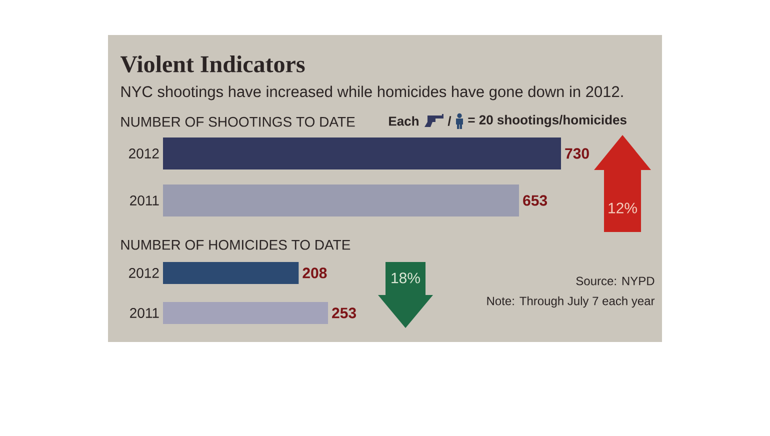 This screenshot has width=770, height=436. I want to click on data-label: 730, so click(577, 153).